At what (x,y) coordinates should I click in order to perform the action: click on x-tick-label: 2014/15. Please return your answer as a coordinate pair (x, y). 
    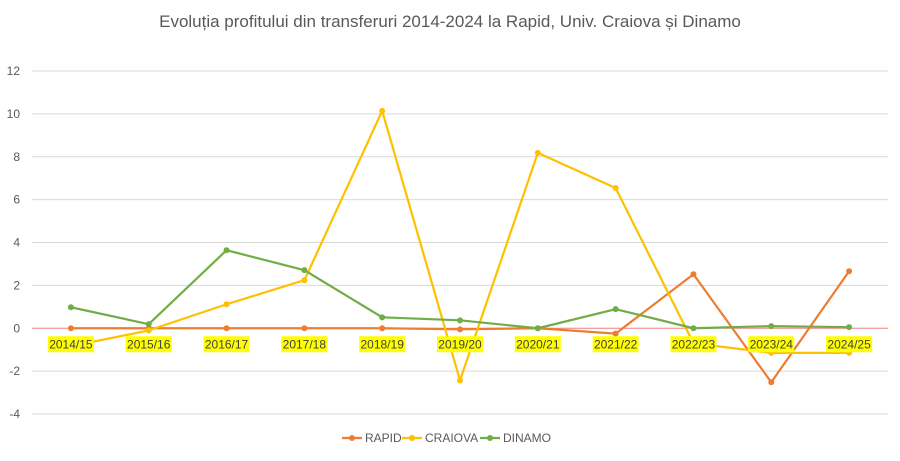
    Looking at the image, I should click on (71, 344).